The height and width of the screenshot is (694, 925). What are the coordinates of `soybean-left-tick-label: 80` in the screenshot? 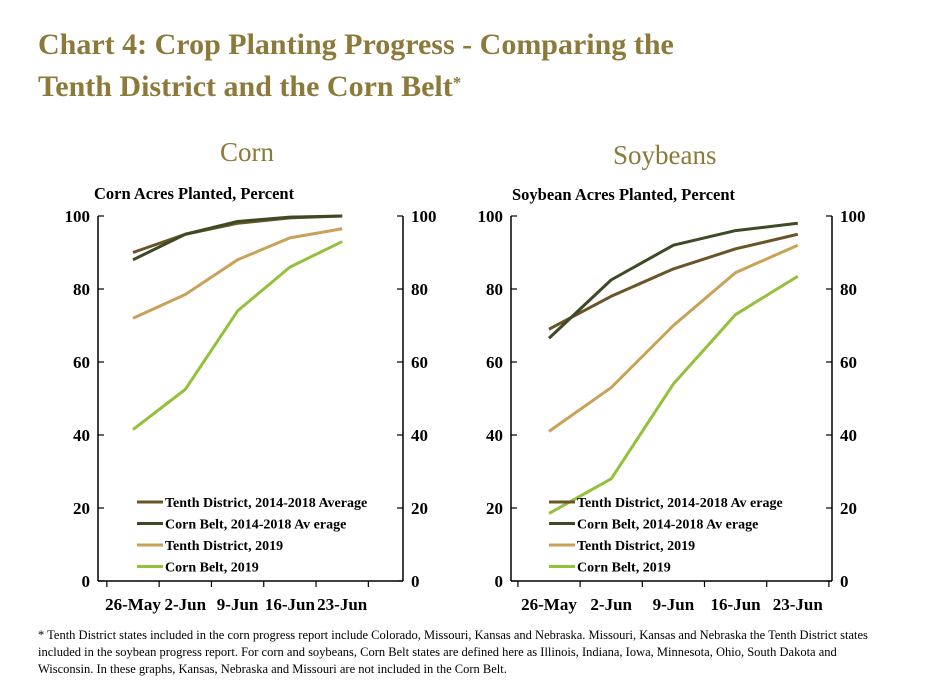 It's located at (494, 289).